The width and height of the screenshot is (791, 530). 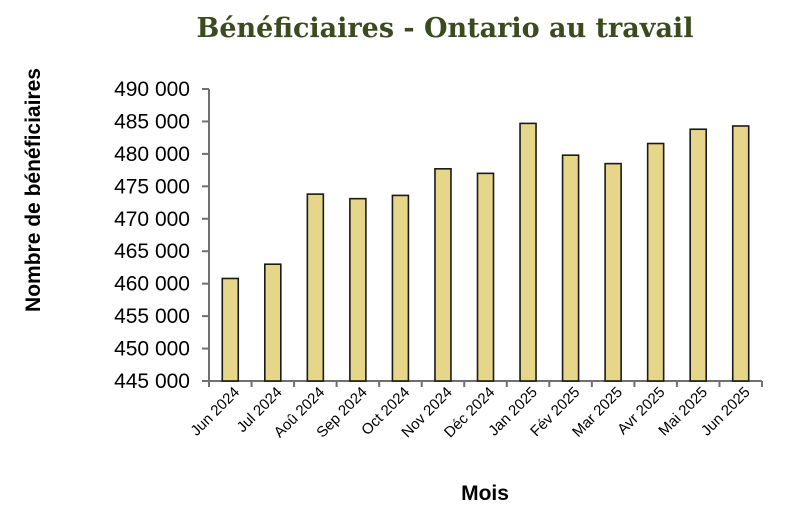 I want to click on y-tick-label: 465 000, so click(x=152, y=251).